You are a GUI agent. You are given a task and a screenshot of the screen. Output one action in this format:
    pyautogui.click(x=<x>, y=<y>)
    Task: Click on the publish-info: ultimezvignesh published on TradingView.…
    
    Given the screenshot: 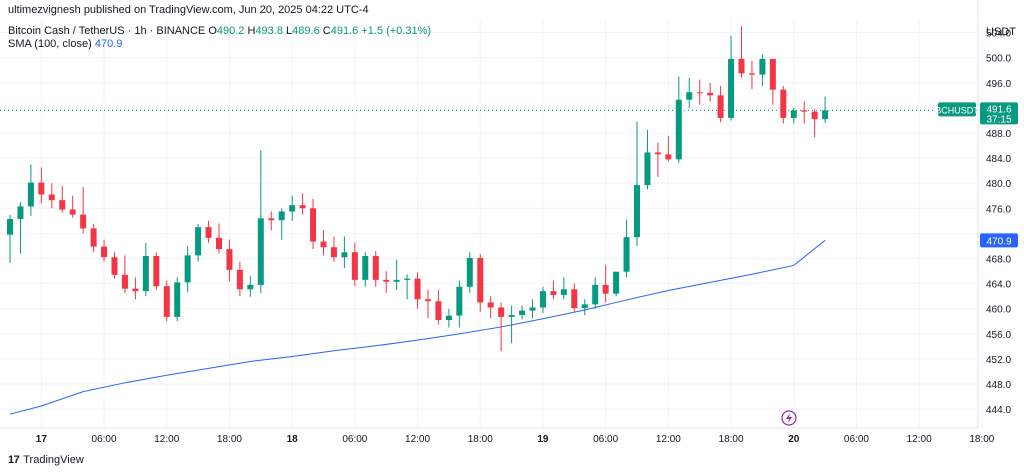 What is the action you would take?
    pyautogui.click(x=188, y=10)
    